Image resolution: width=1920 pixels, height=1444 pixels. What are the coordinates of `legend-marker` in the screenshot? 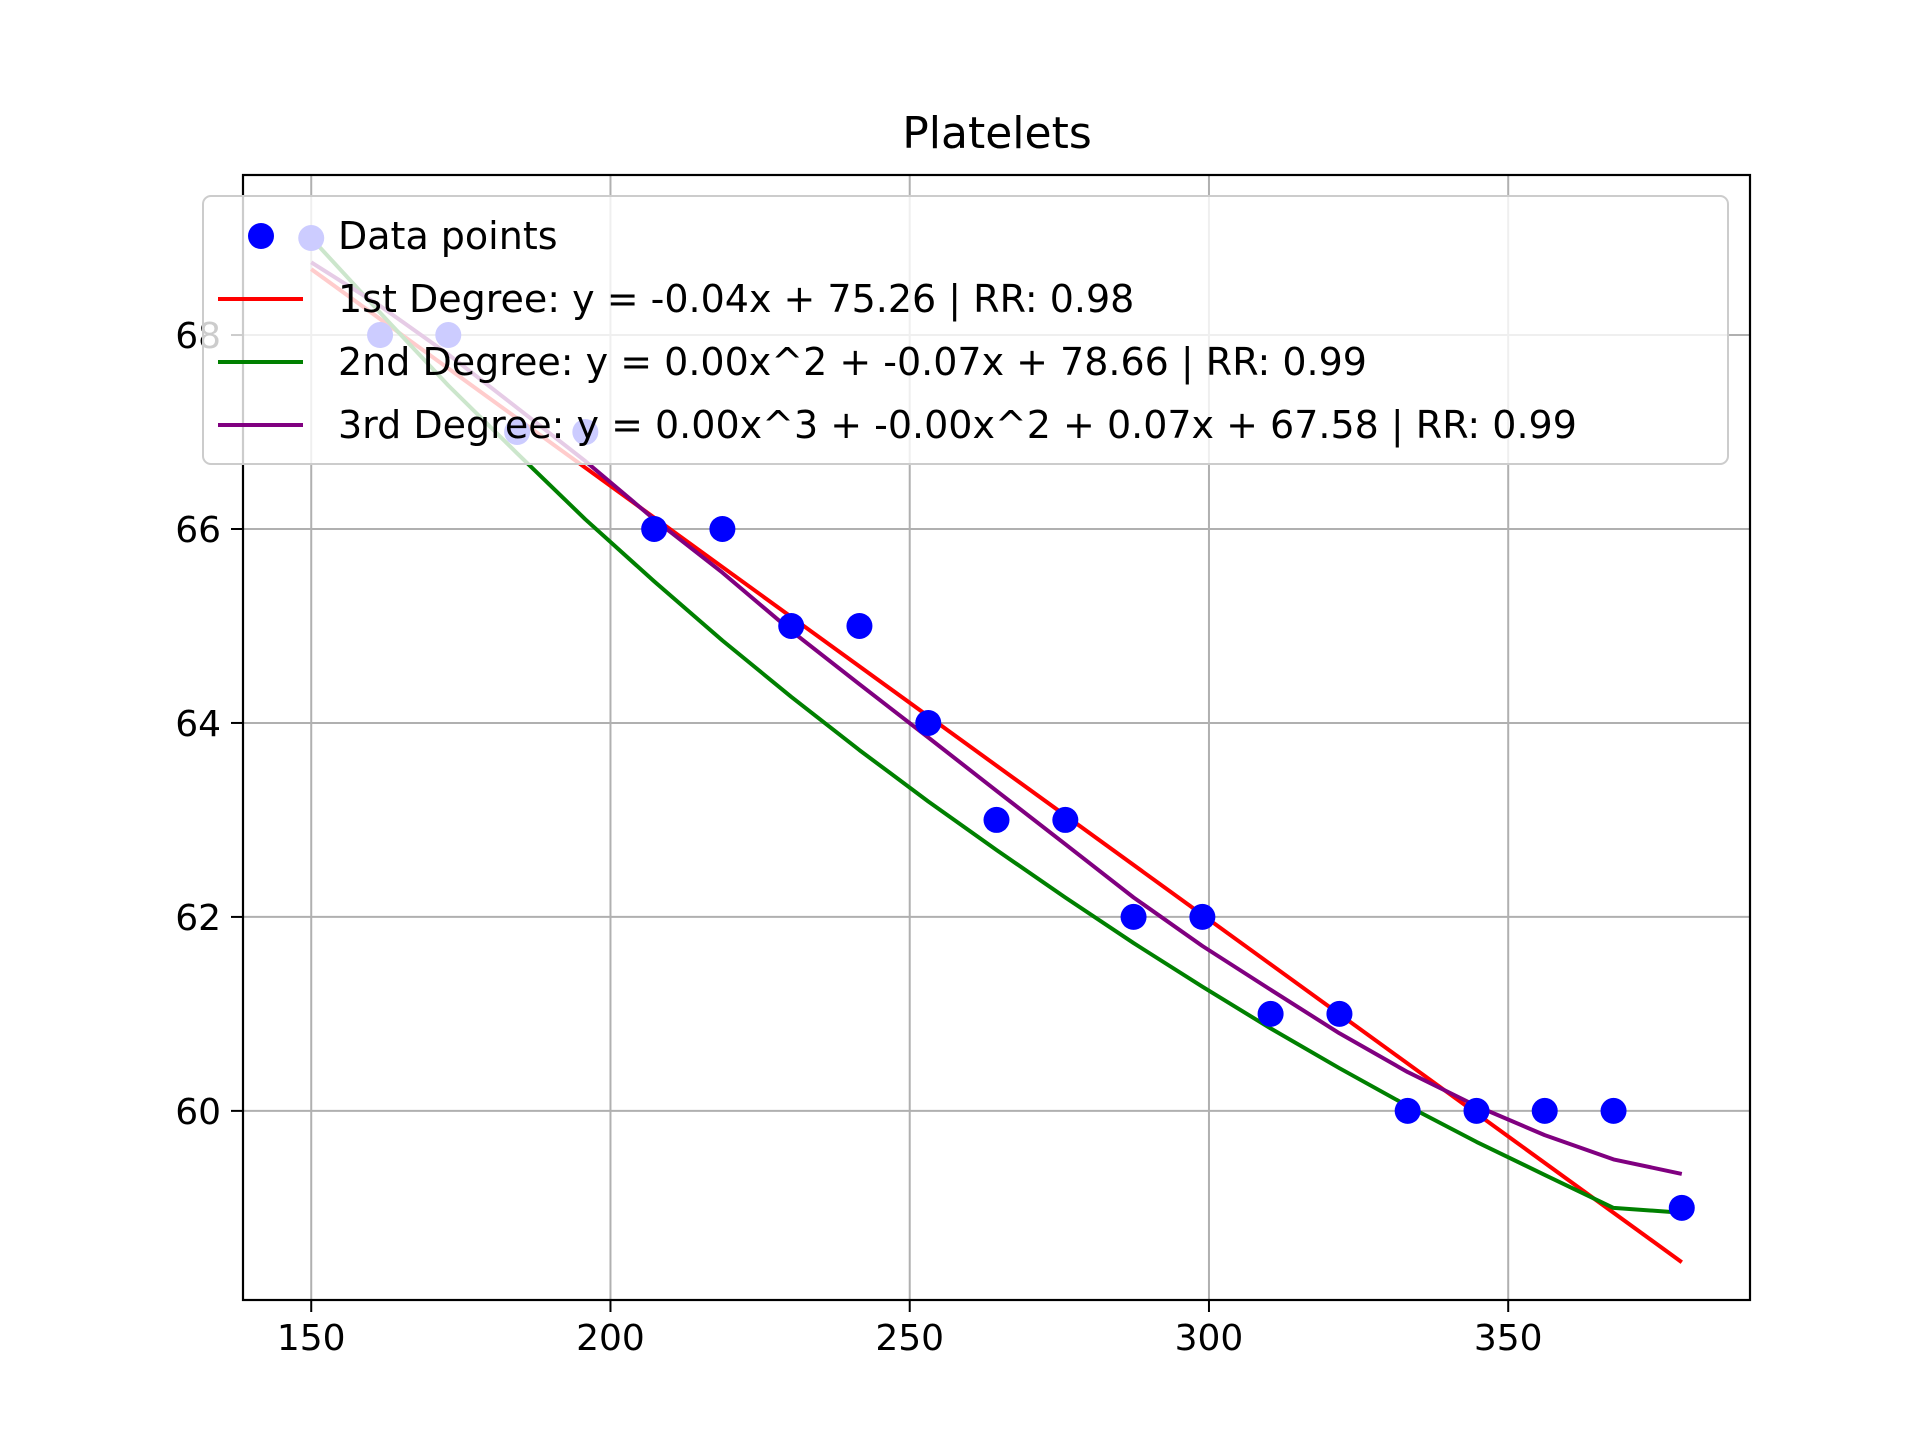 It's located at (261, 236).